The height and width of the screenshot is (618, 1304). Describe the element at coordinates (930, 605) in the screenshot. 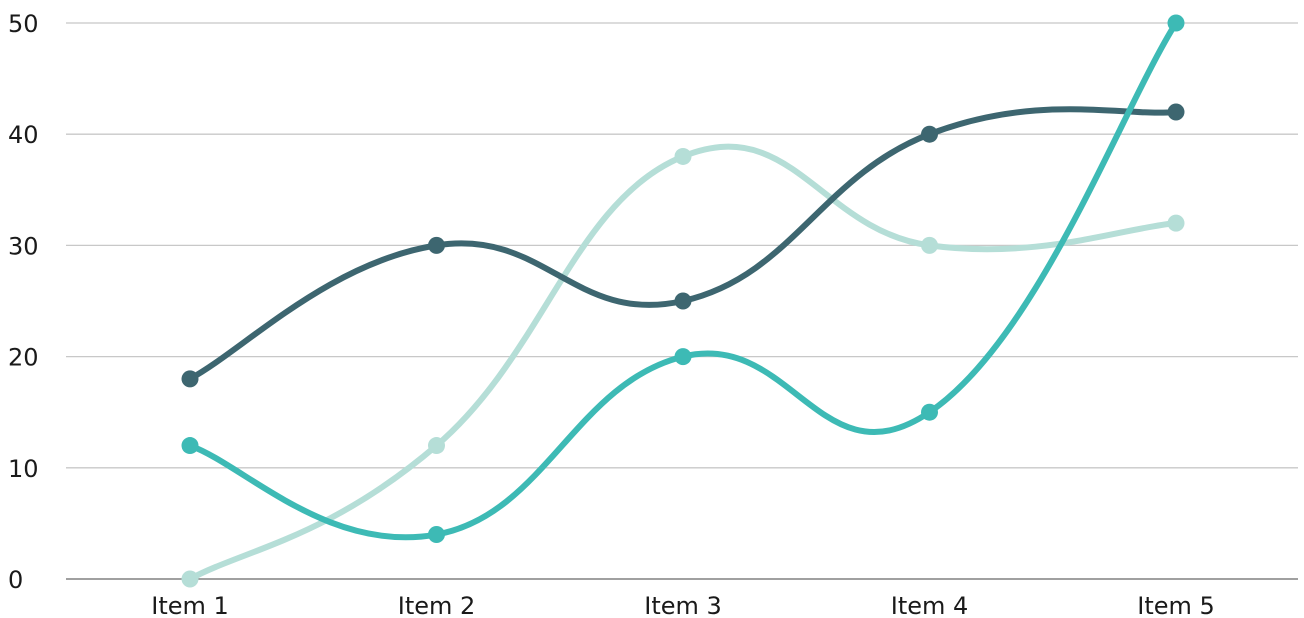

I see `x-tick-label: Item 4` at that location.